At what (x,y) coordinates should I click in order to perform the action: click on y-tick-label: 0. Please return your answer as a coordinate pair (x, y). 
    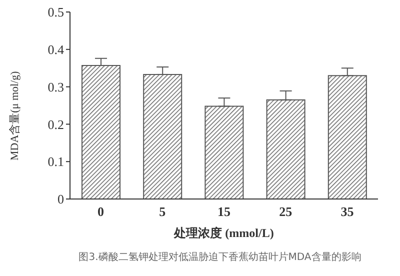
    Looking at the image, I should click on (61, 199).